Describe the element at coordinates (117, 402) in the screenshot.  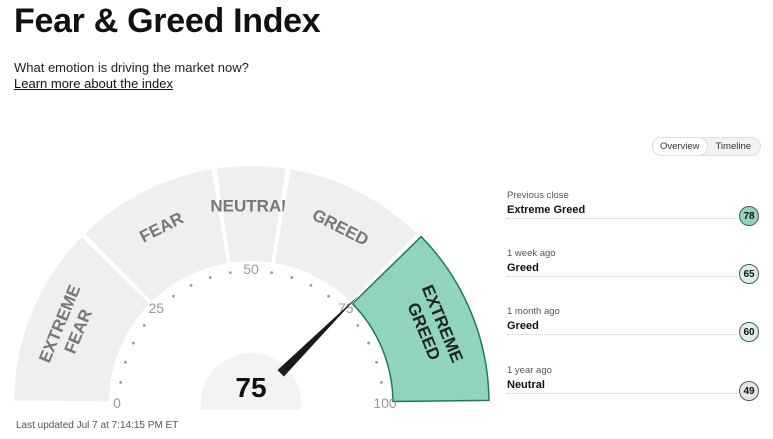
I see `gauge-tick-label: 0` at that location.